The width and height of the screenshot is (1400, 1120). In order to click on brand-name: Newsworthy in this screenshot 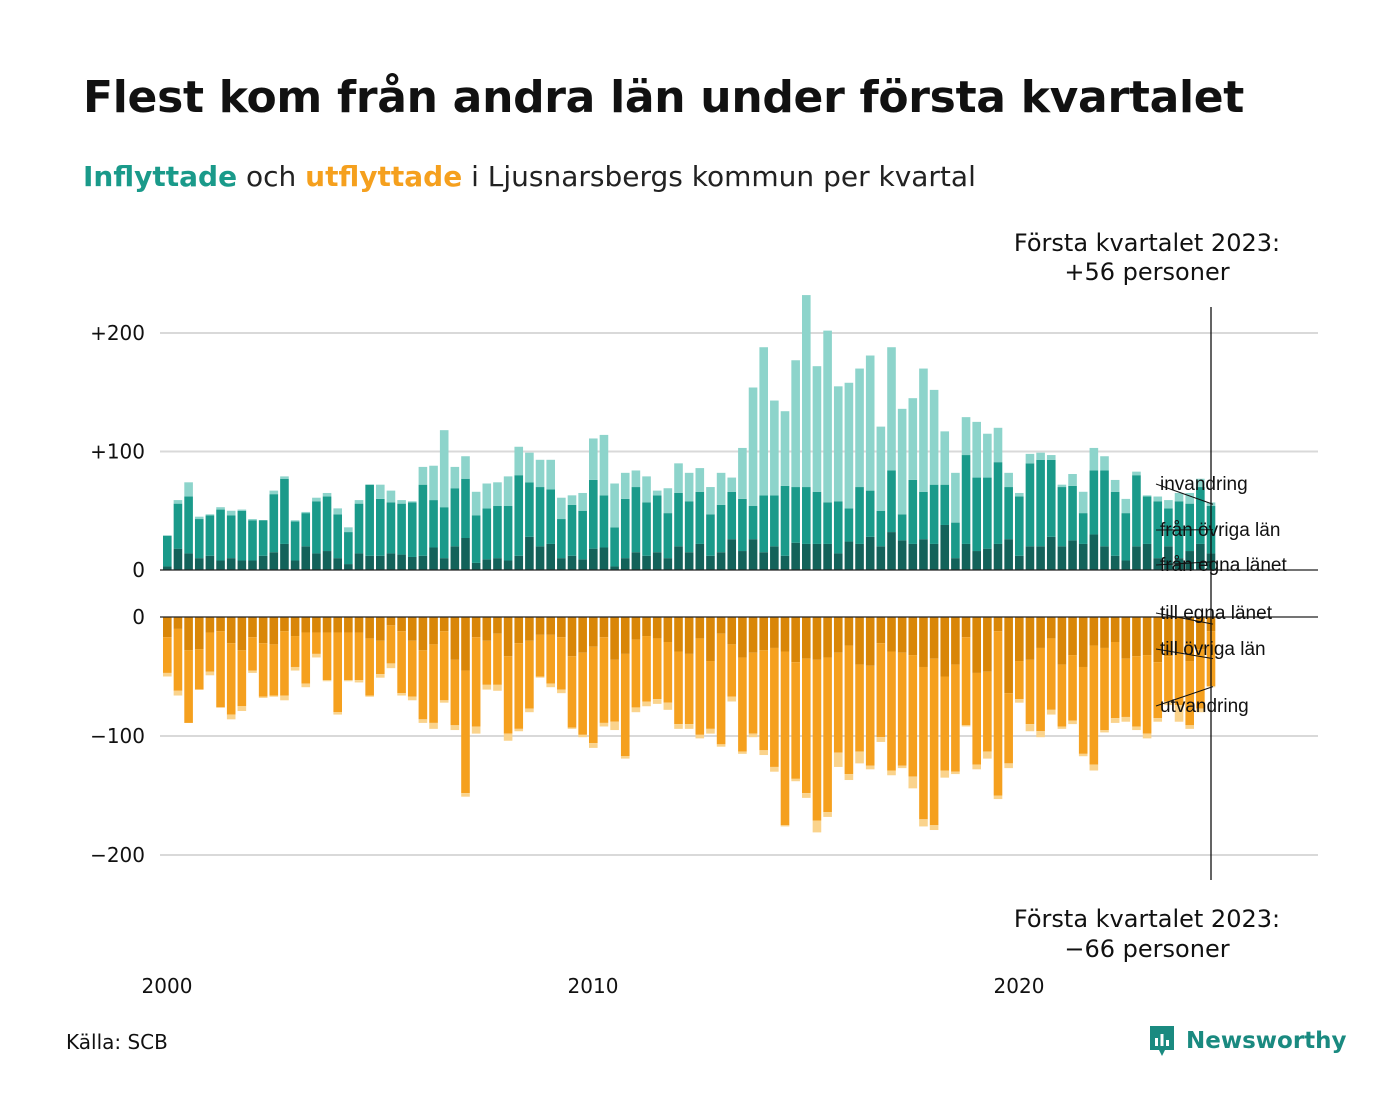, I will do `click(1266, 1041)`.